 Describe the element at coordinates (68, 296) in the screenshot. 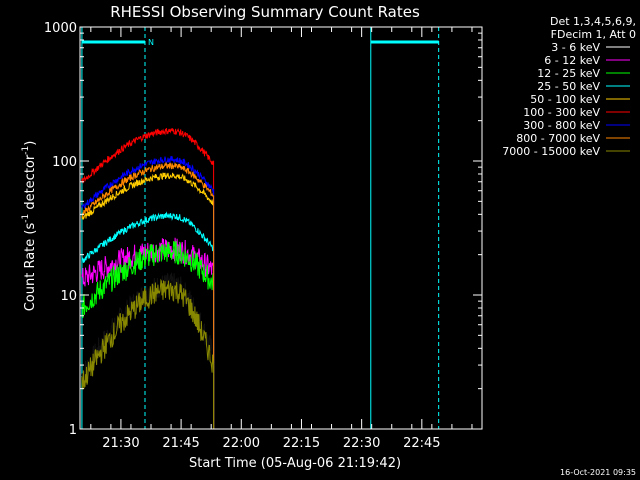

I see `y-tick-label: 10` at that location.